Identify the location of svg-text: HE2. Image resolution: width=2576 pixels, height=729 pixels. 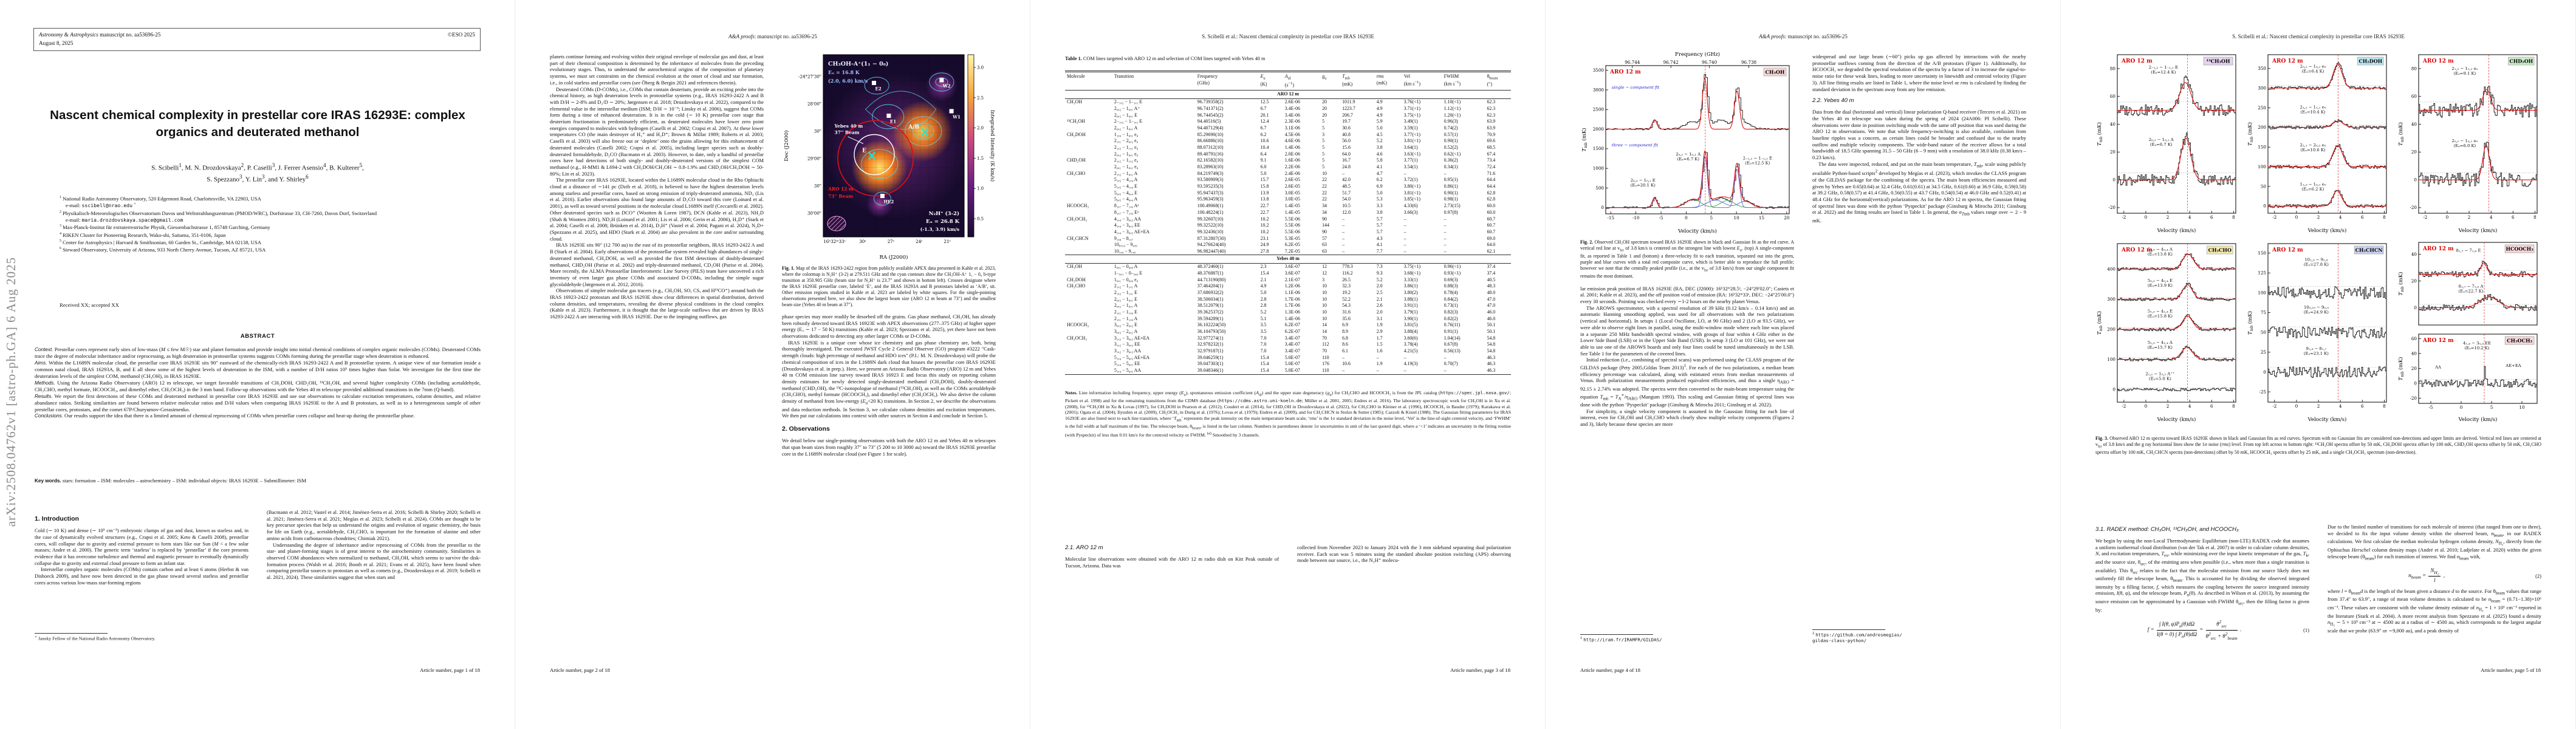
(889, 202).